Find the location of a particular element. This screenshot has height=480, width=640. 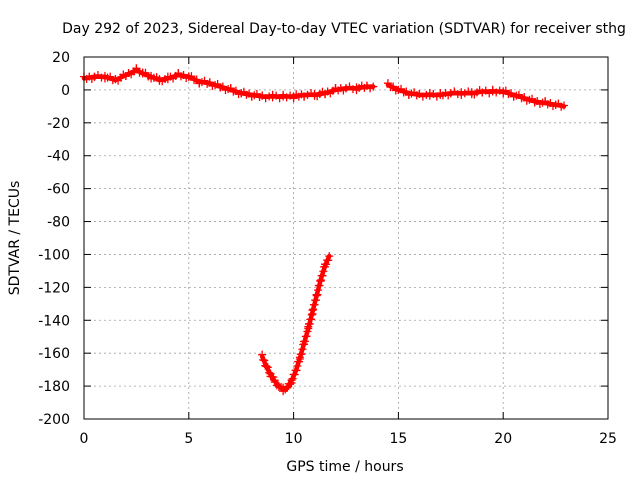

y-tick-label: -100 is located at coordinates (54, 255).